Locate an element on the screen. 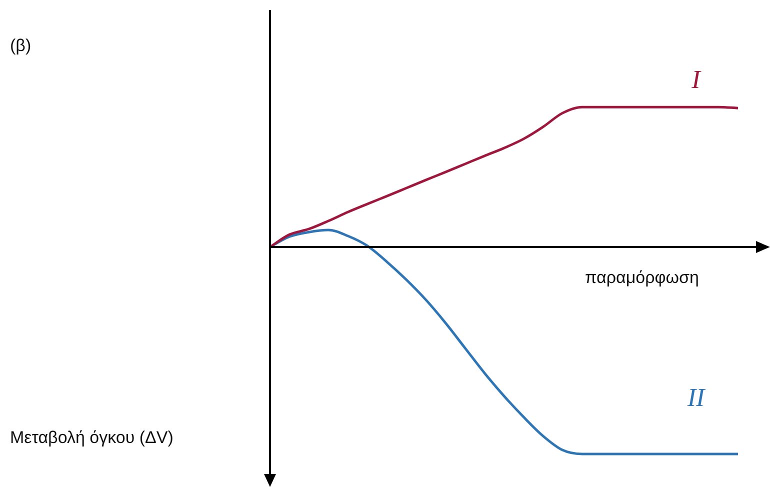 This screenshot has height=487, width=770. x-axis-title: παραμόρφωση is located at coordinates (642, 278).